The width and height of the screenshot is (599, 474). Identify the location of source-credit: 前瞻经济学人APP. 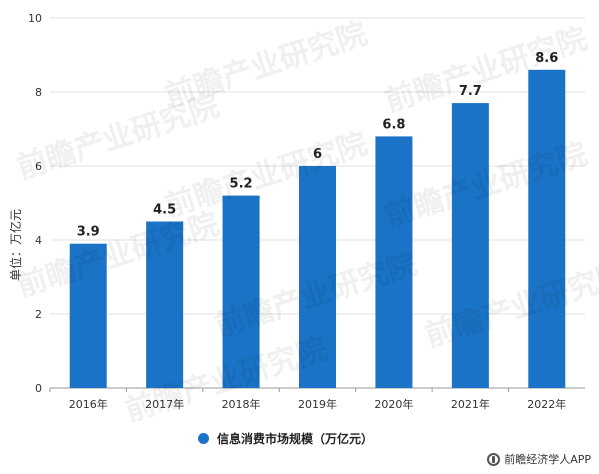
(539, 459).